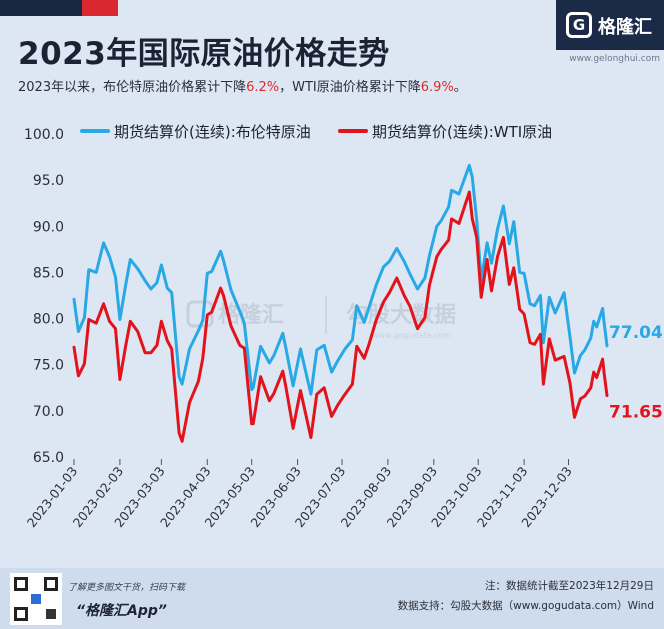 Image resolution: width=664 pixels, height=629 pixels. I want to click on y-tick-label-1: 70.0, so click(48, 412).